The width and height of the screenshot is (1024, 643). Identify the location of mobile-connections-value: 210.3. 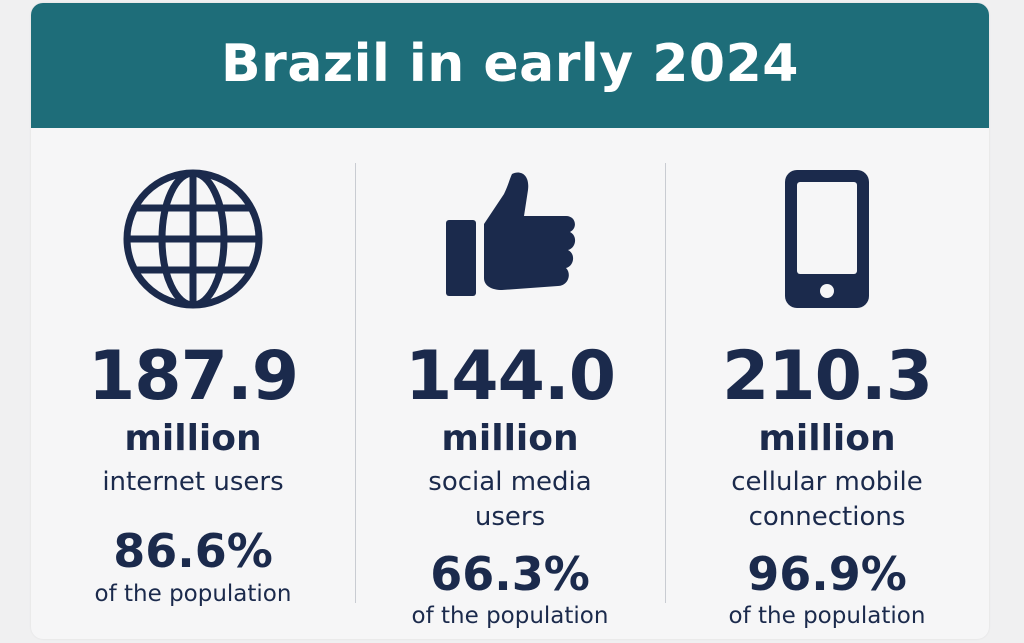
(827, 376).